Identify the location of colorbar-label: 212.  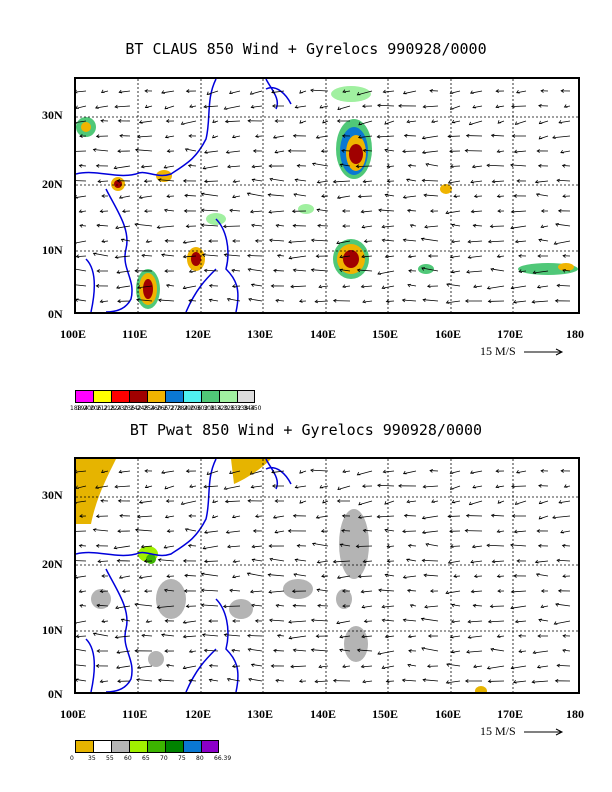
(102, 408).